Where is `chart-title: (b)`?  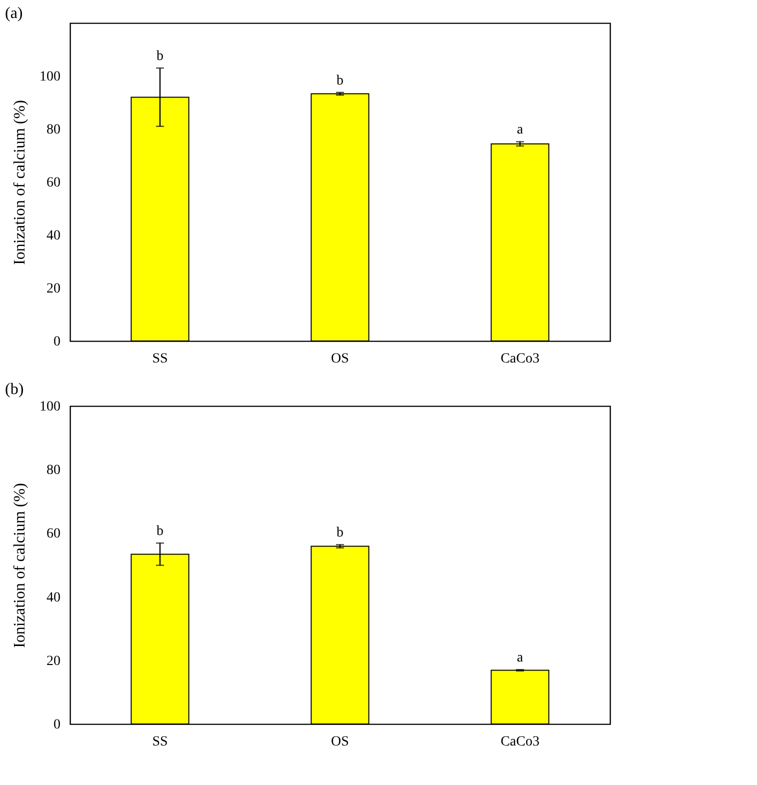
chart-title: (b) is located at coordinates (14, 389).